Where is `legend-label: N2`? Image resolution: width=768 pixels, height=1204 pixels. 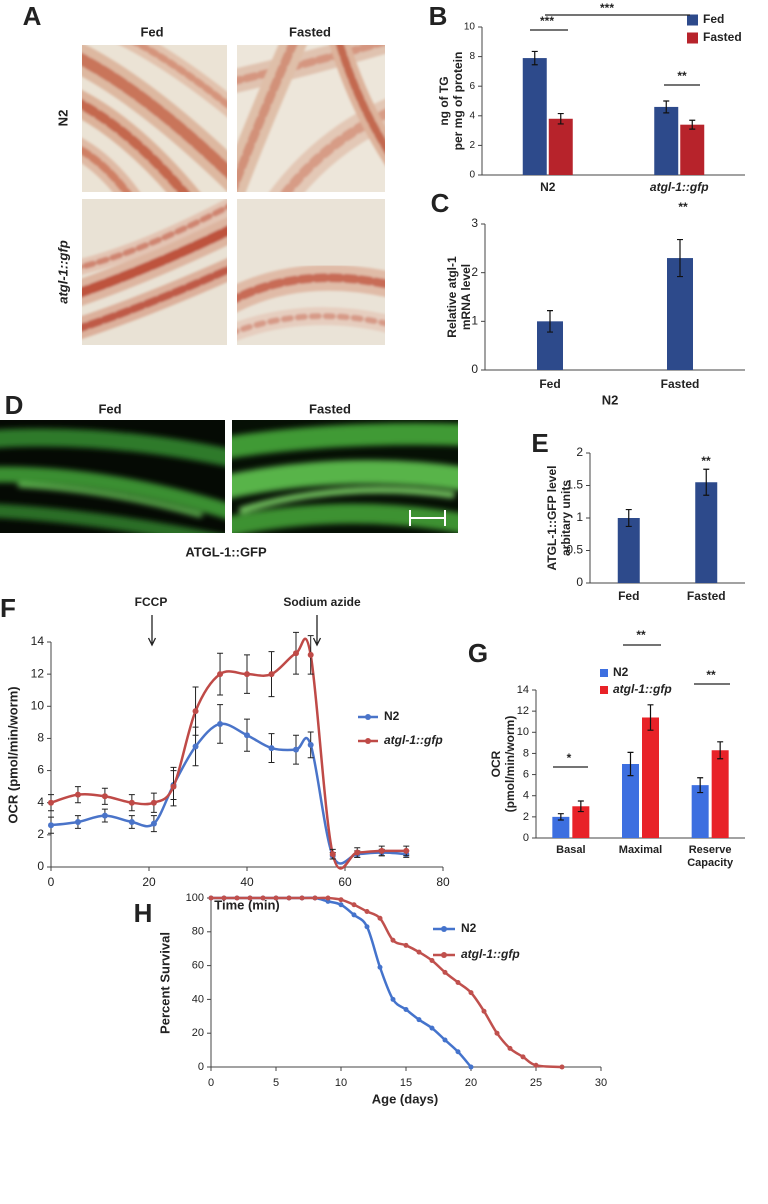
legend-label: N2 is located at coordinates (621, 672).